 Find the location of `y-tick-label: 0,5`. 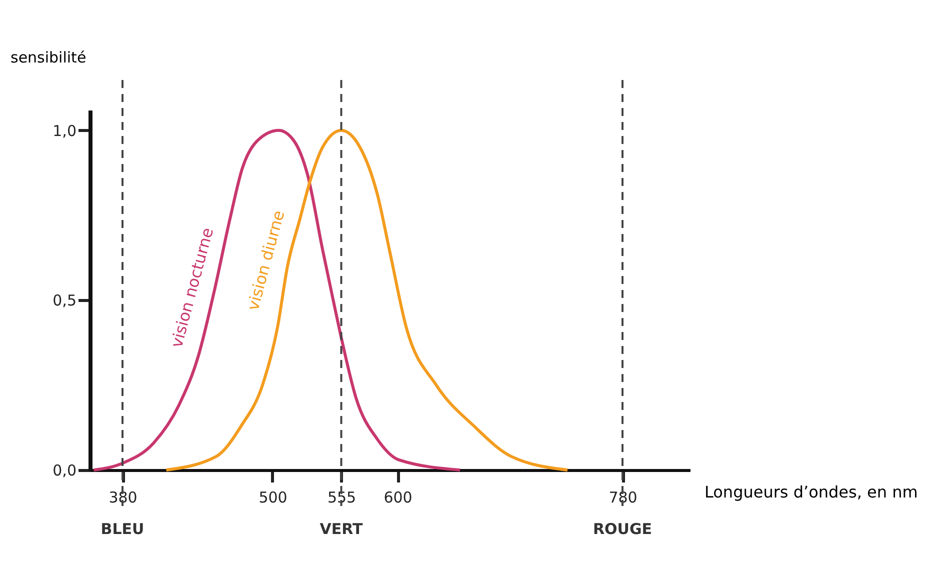

y-tick-label: 0,5 is located at coordinates (64, 301).